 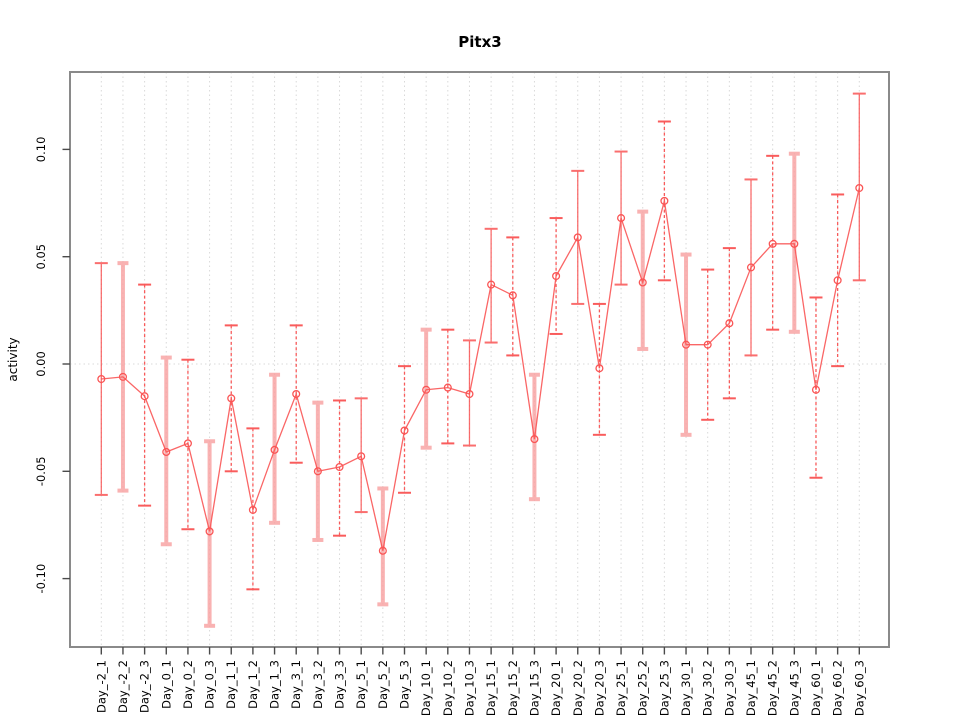 I want to click on y-tick-label: 0.00, so click(x=41, y=364).